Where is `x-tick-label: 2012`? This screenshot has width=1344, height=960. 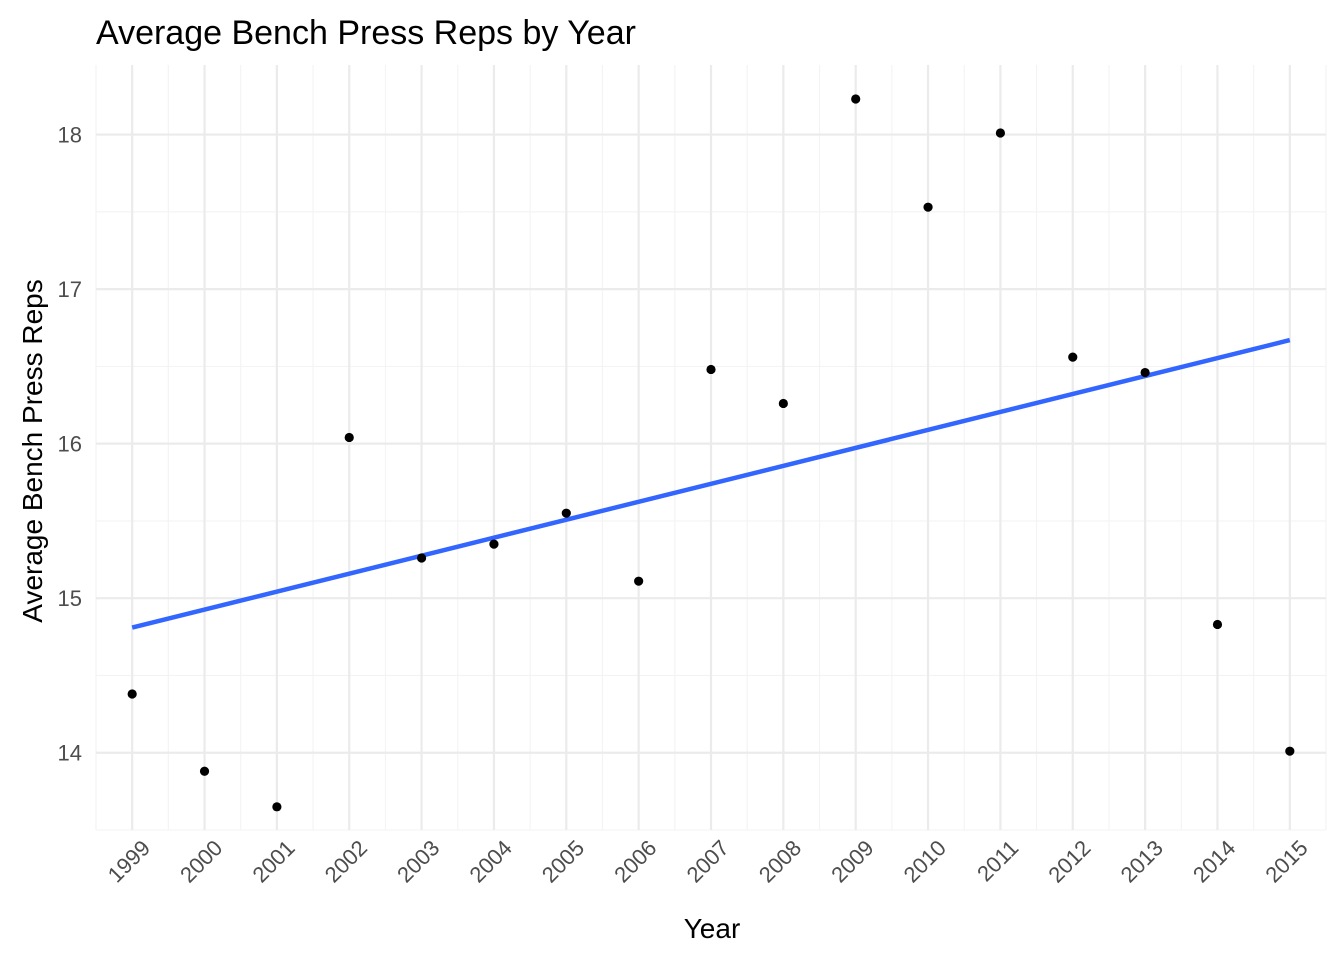
x-tick-label: 2012 is located at coordinates (1069, 861).